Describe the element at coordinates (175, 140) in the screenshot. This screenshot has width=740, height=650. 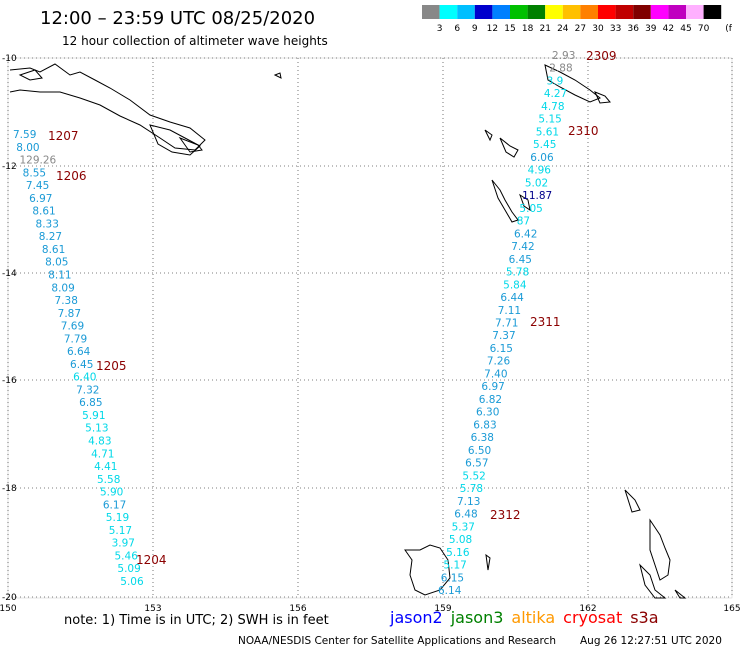
I see `coastline-png-east` at that location.